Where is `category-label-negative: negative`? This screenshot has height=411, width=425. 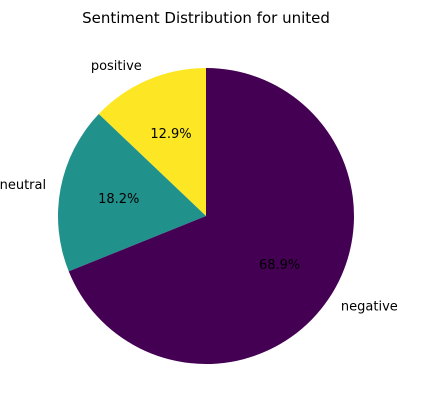 category-label-negative: negative is located at coordinates (369, 307).